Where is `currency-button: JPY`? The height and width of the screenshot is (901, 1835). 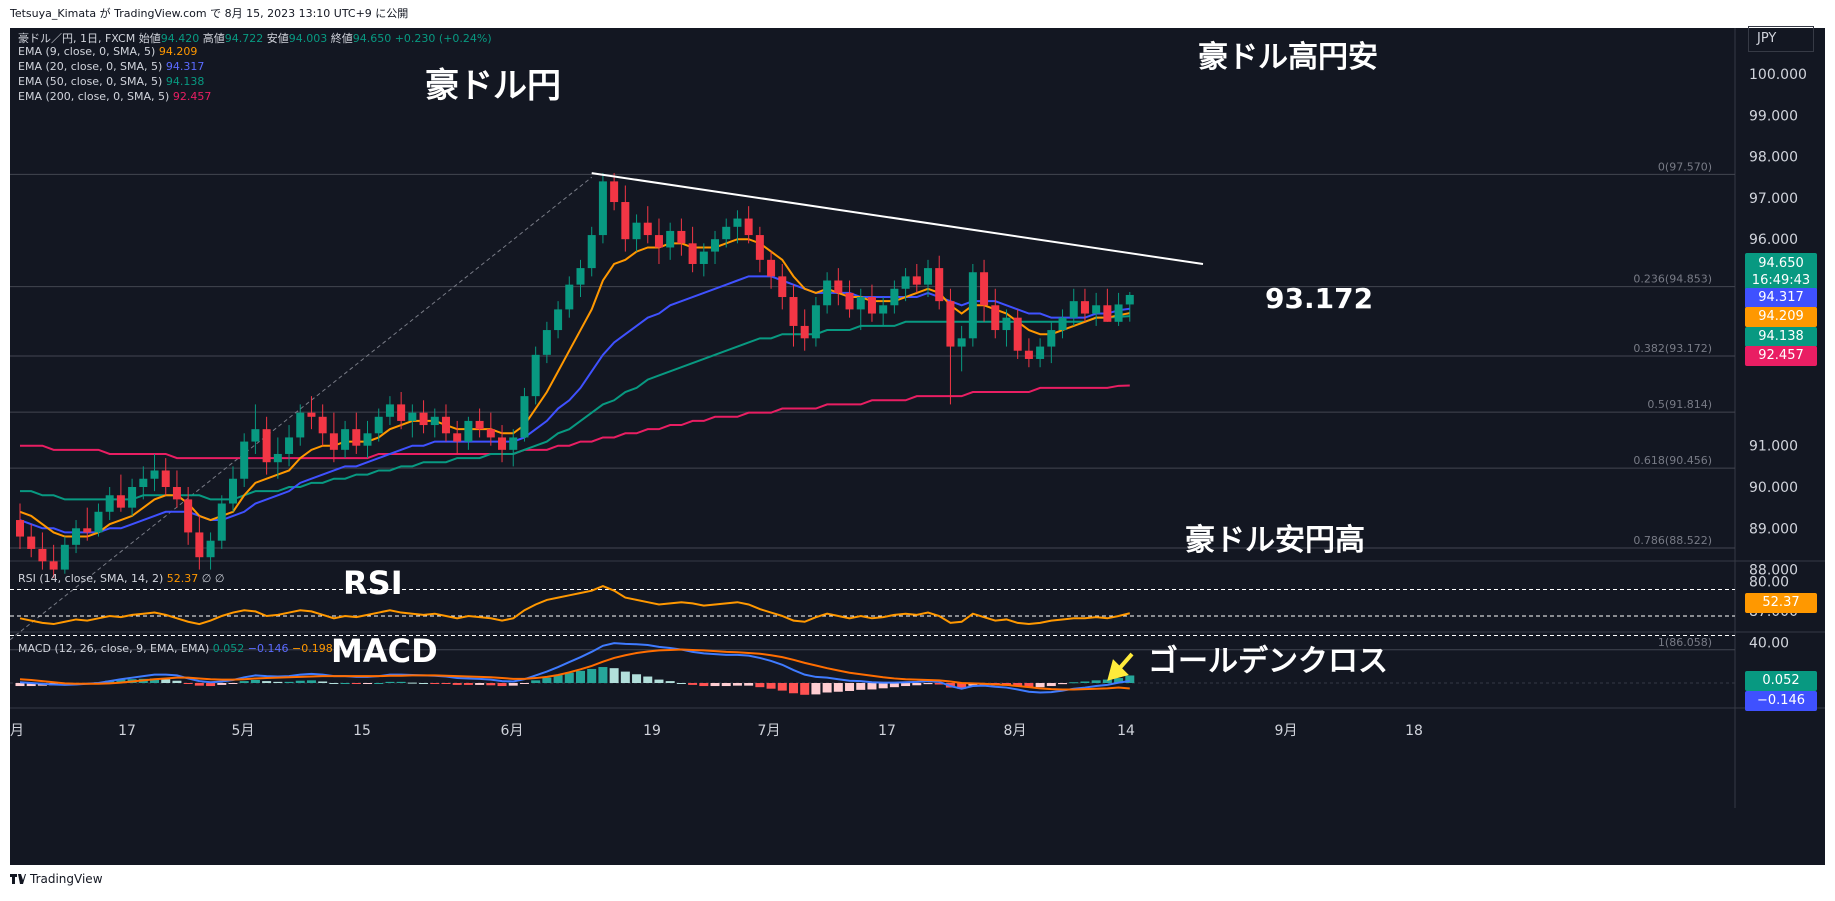 currency-button: JPY is located at coordinates (1781, 39).